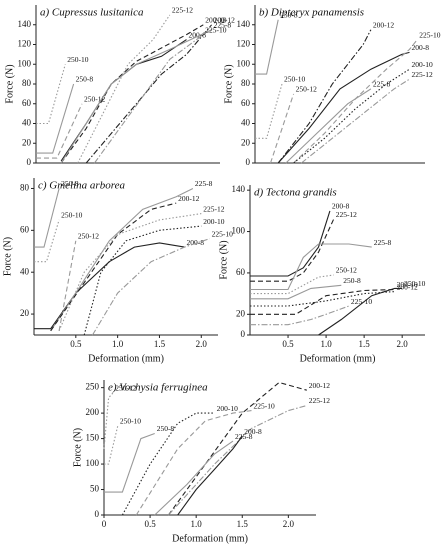  Describe the element at coordinates (93, 438) in the screenshot. I see `y-tick-label: 150` at that location.